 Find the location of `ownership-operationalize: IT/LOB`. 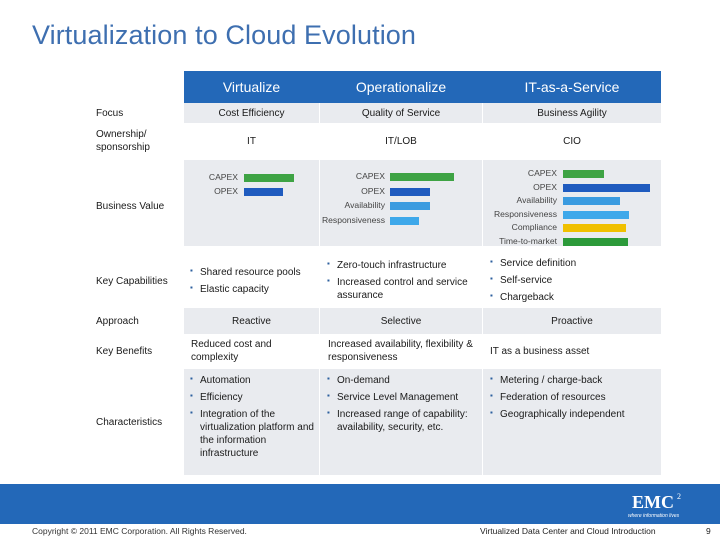

ownership-operationalize: IT/LOB is located at coordinates (401, 141).